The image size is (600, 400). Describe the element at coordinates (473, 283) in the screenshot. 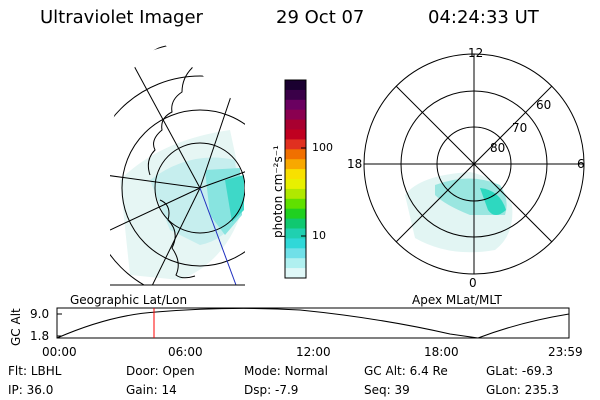

I see `mlt-label-0: 0` at that location.